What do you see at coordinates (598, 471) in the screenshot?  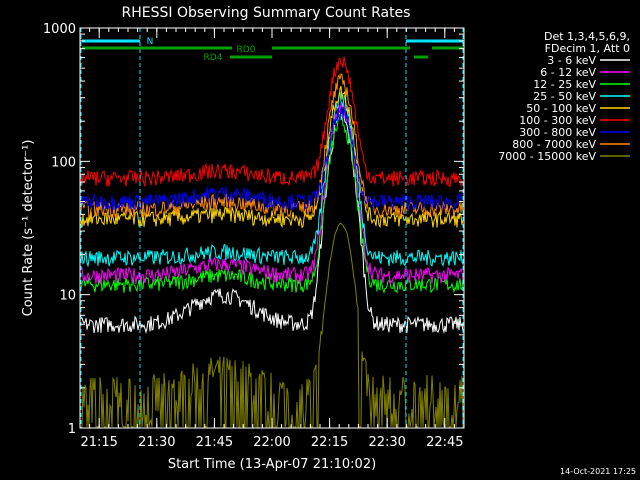 I see `footer-date: 14-Oct-2021 17:25` at bounding box center [598, 471].